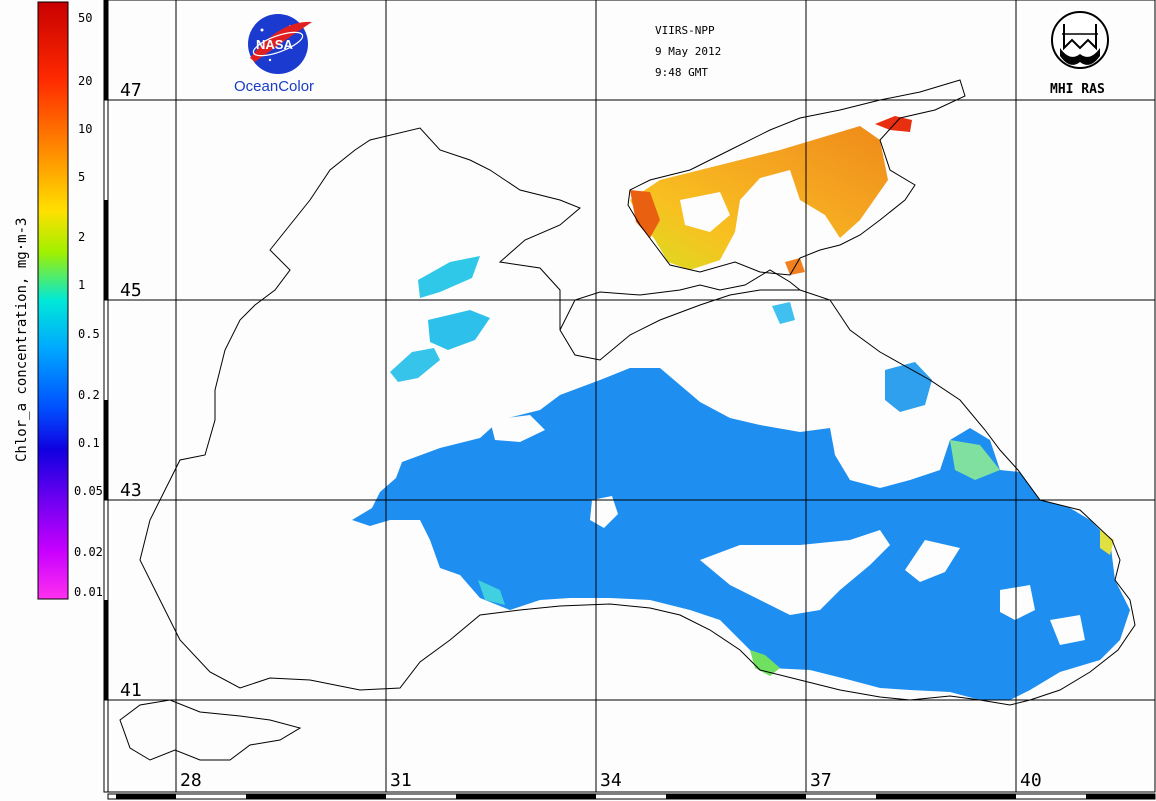 The height and width of the screenshot is (801, 1156). What do you see at coordinates (759, 198) in the screenshot?
I see `azov-high-chl` at bounding box center [759, 198].